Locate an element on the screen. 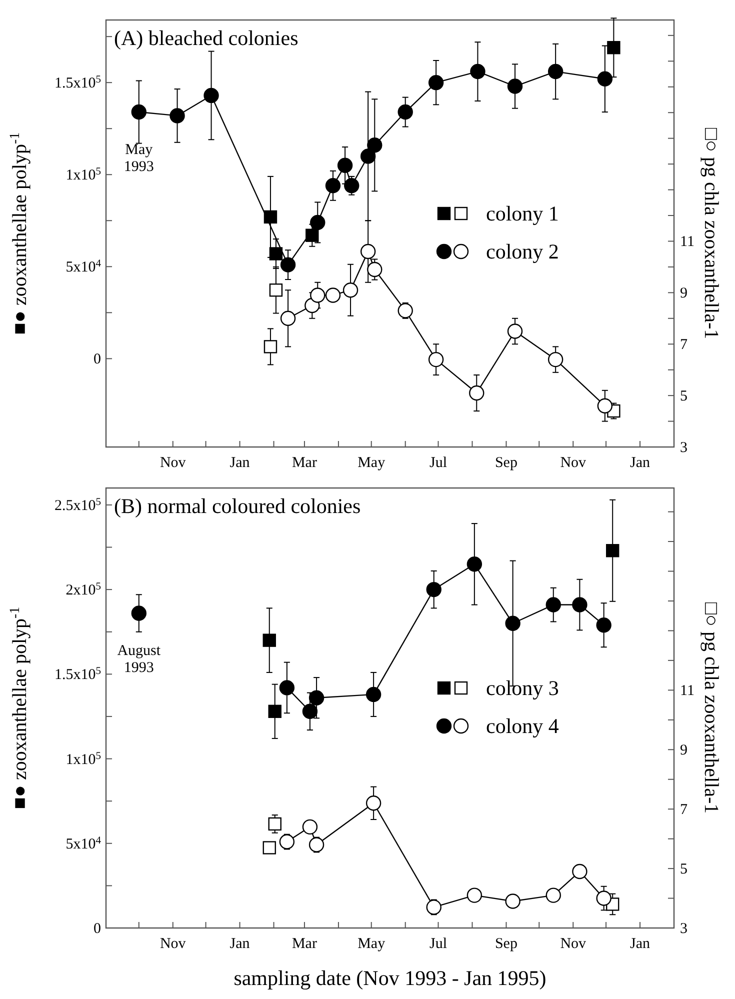  y-tick-label: 2x10$^{5}$ is located at coordinates (83, 590).